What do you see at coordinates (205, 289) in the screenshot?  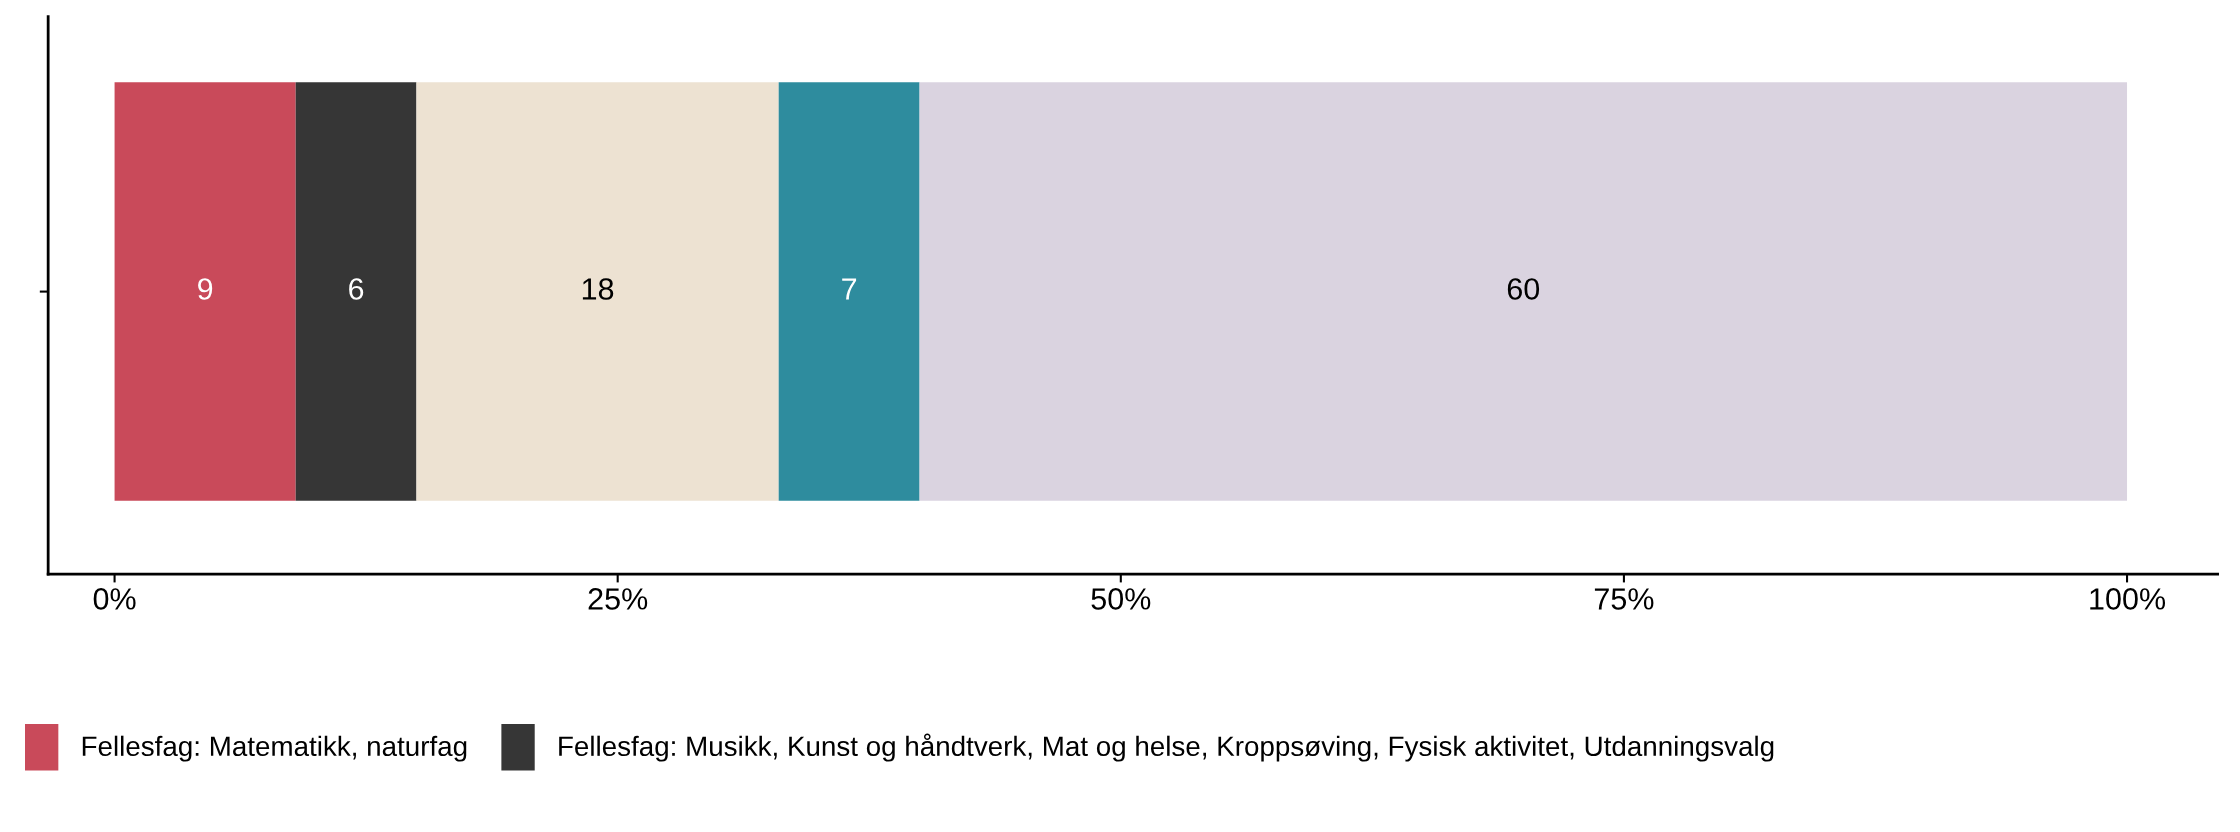 I see `data-label: 9` at bounding box center [205, 289].